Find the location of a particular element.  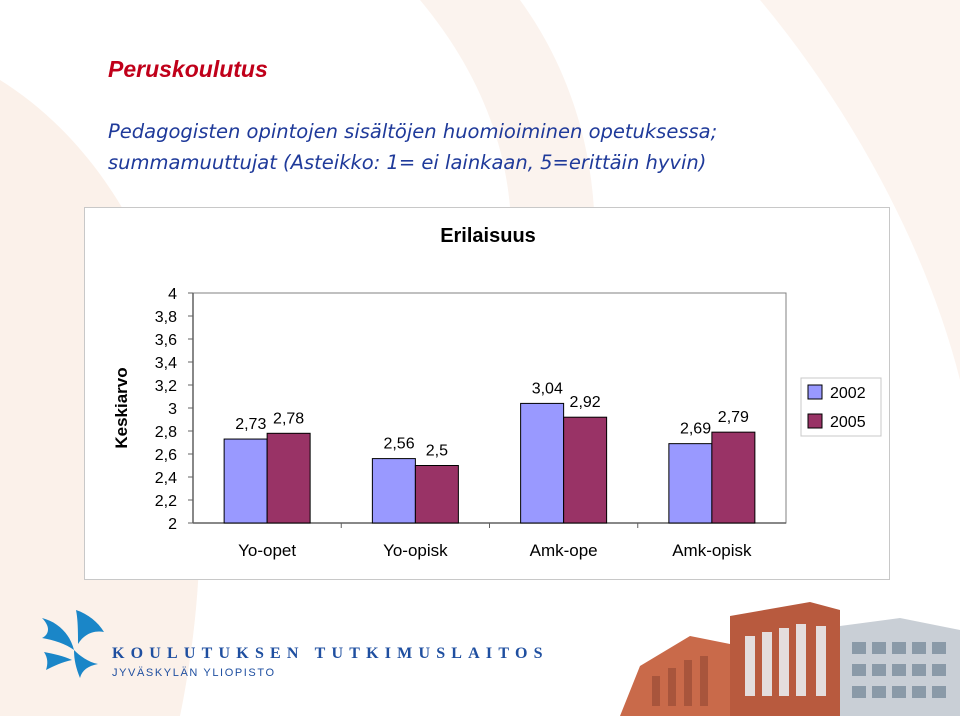

x-tick-label: Yo-opet is located at coordinates (267, 550).